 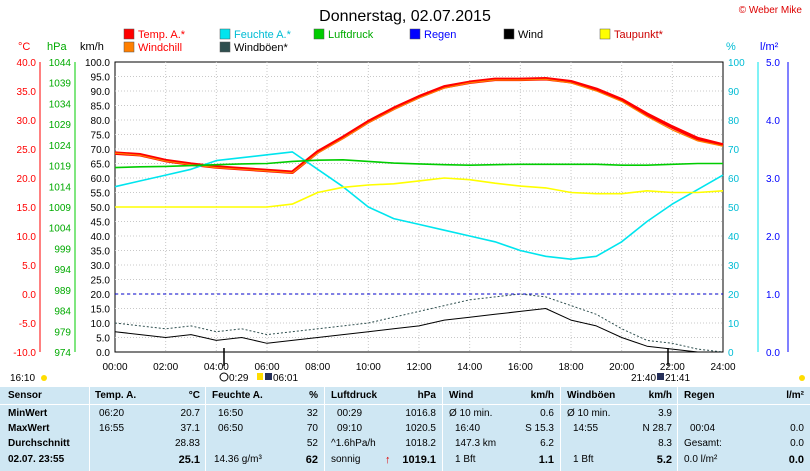 I want to click on kmh-tick-label: 95.0, so click(x=101, y=78).